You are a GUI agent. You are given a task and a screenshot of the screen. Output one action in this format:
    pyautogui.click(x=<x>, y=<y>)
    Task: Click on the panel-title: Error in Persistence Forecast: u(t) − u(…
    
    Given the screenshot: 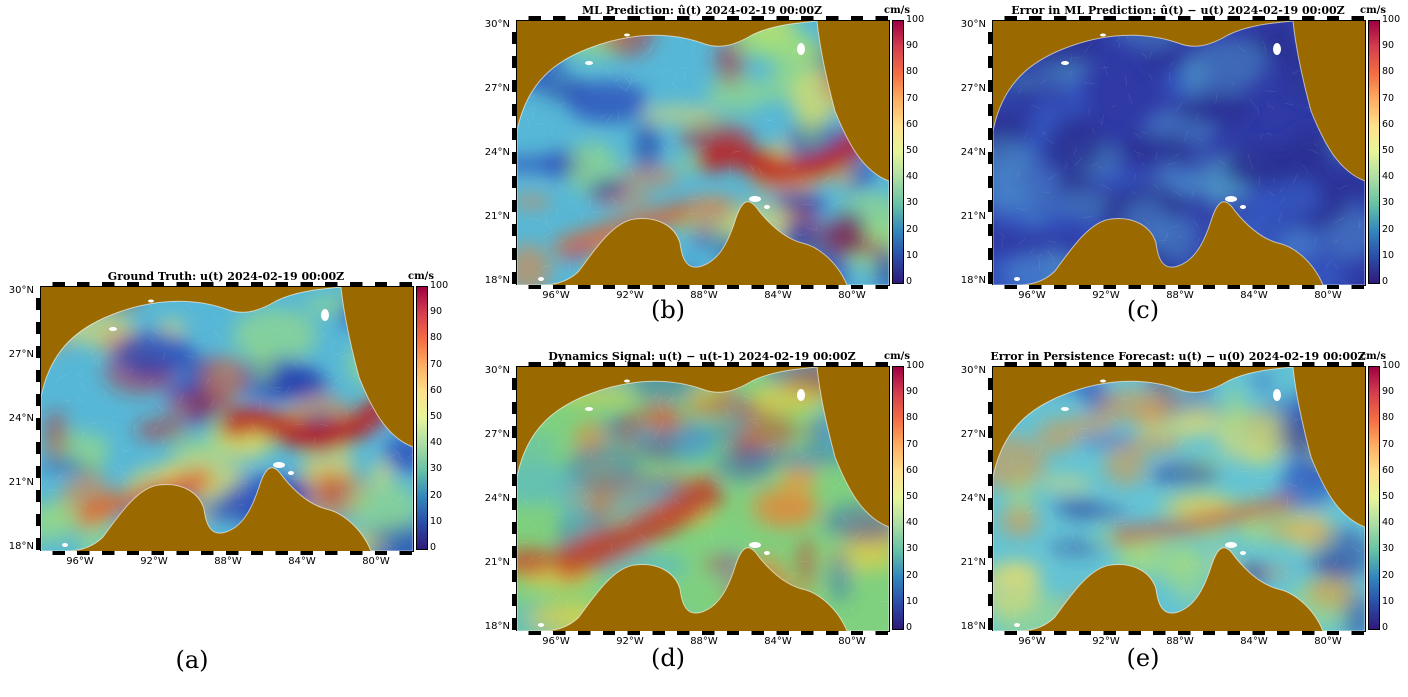 What is the action you would take?
    pyautogui.click(x=1178, y=356)
    